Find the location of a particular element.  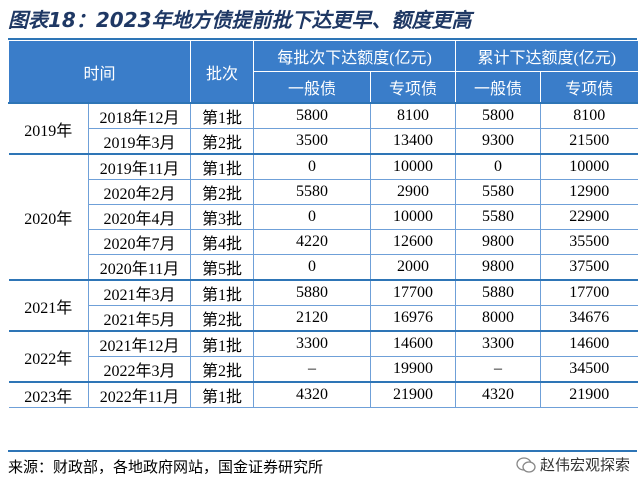

value-cell: 34500 is located at coordinates (589, 369).